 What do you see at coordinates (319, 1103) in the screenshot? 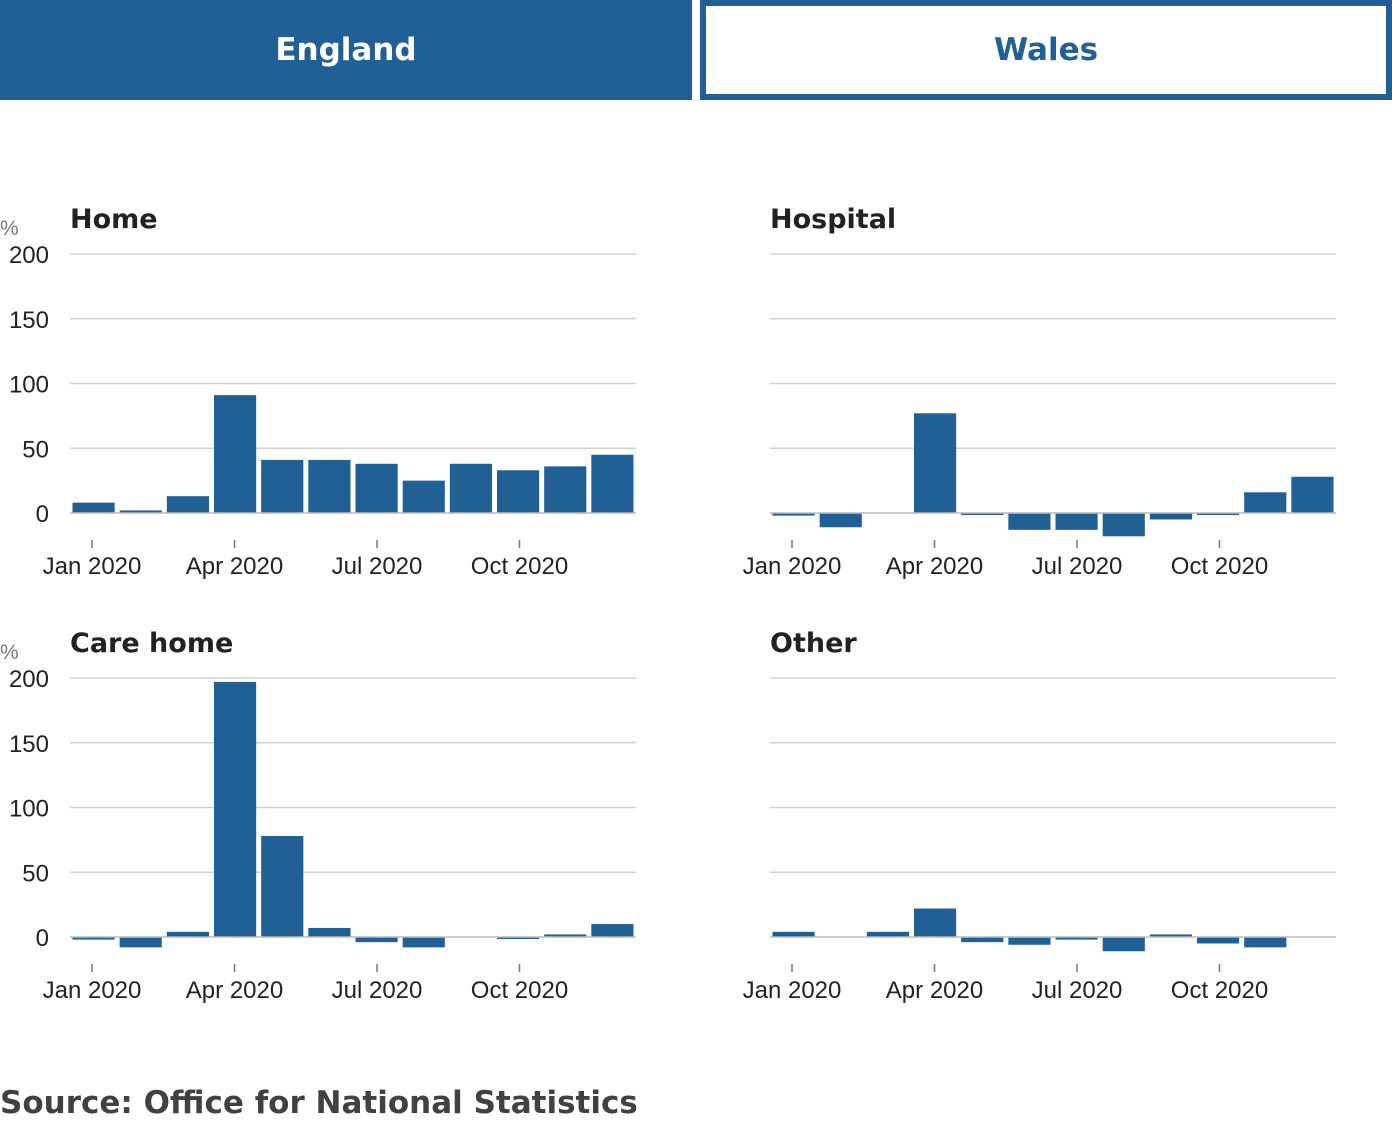
I see `source-note: Source: Office for National Statistics` at bounding box center [319, 1103].